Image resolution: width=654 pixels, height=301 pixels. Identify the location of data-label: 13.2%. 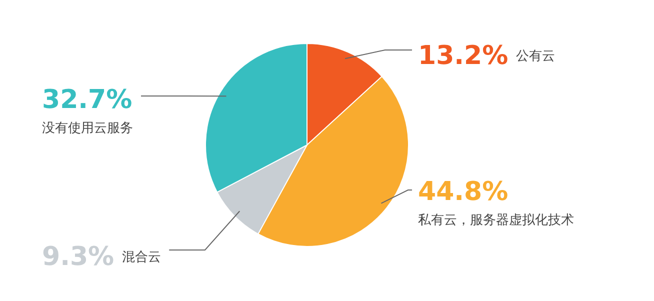
(463, 56).